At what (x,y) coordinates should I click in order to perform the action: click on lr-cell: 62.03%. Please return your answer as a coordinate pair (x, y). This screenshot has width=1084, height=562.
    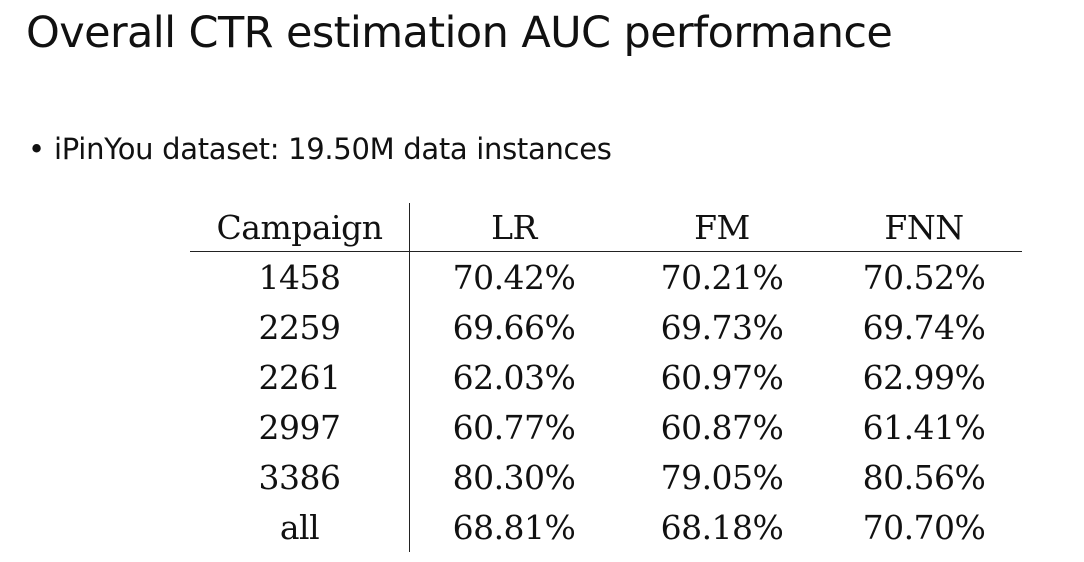
    Looking at the image, I should click on (514, 377).